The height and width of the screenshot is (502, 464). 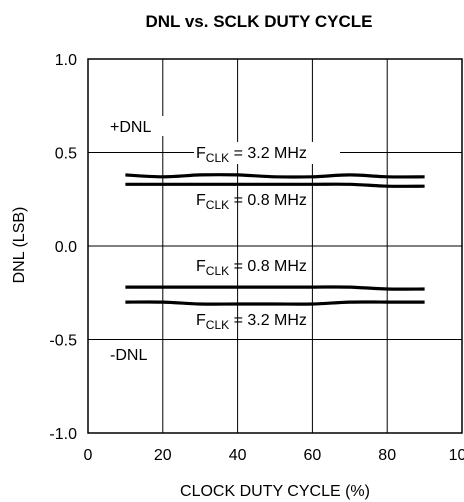 I want to click on plus-dnl-label: +DNL, so click(x=130, y=127).